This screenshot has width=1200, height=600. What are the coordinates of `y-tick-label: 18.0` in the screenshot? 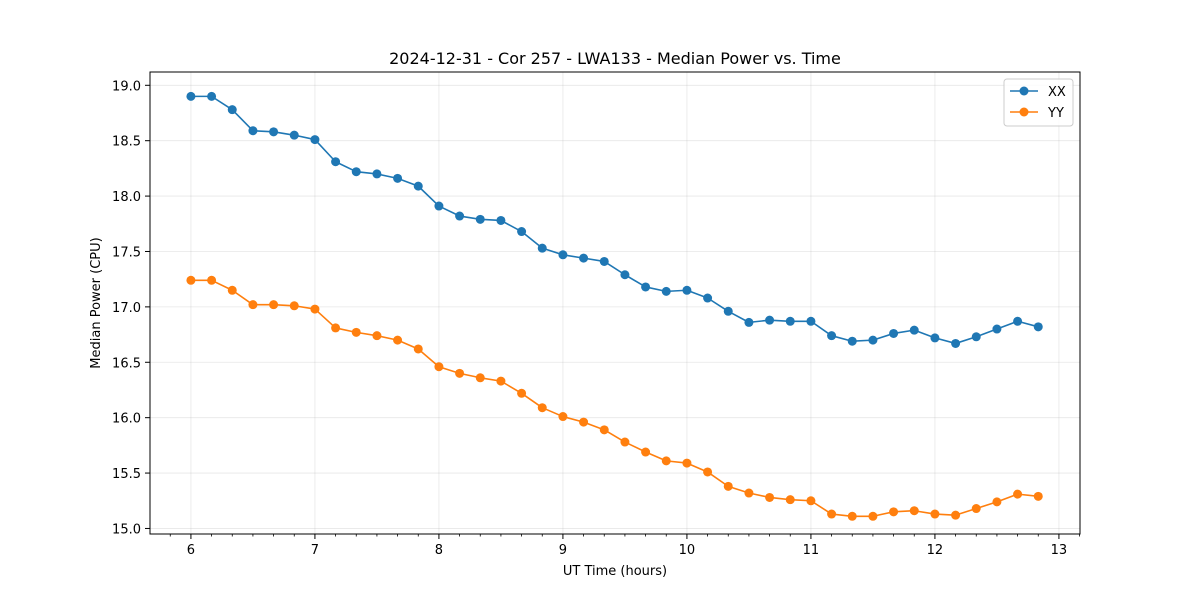 It's located at (126, 197).